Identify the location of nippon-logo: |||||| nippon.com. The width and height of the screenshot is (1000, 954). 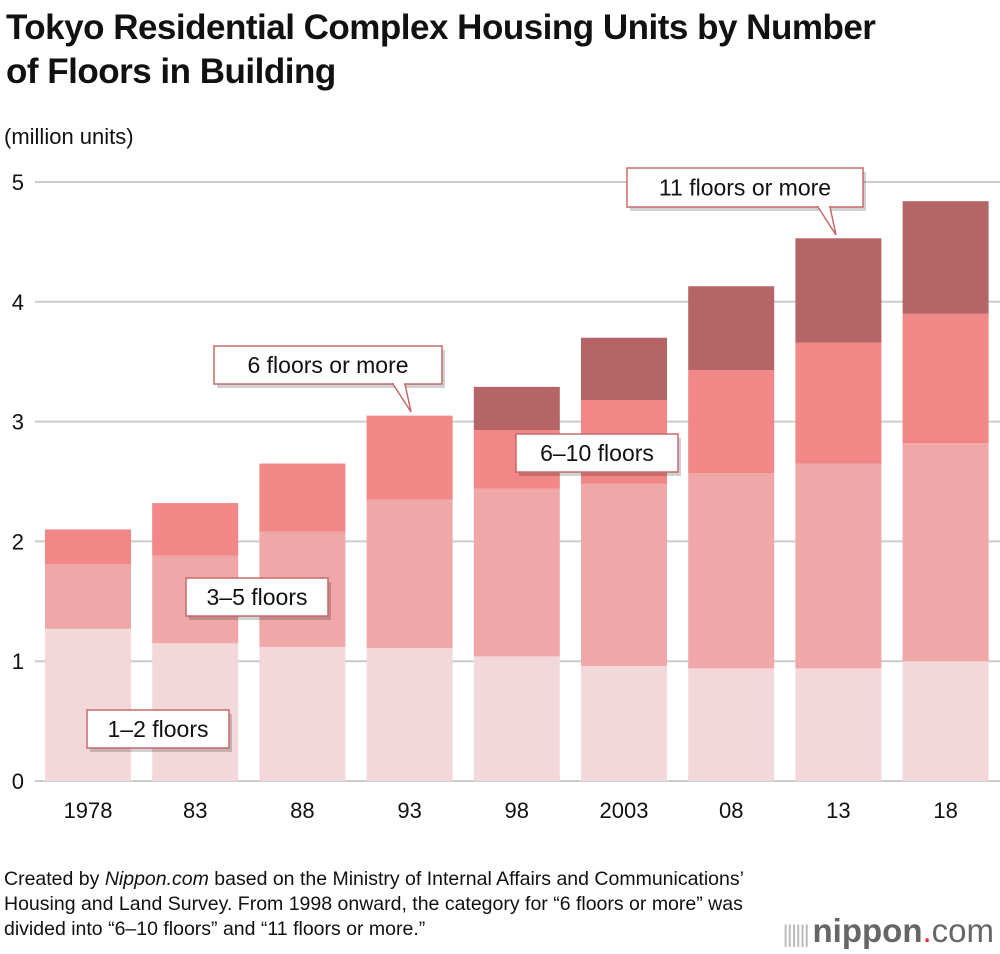
(888, 931).